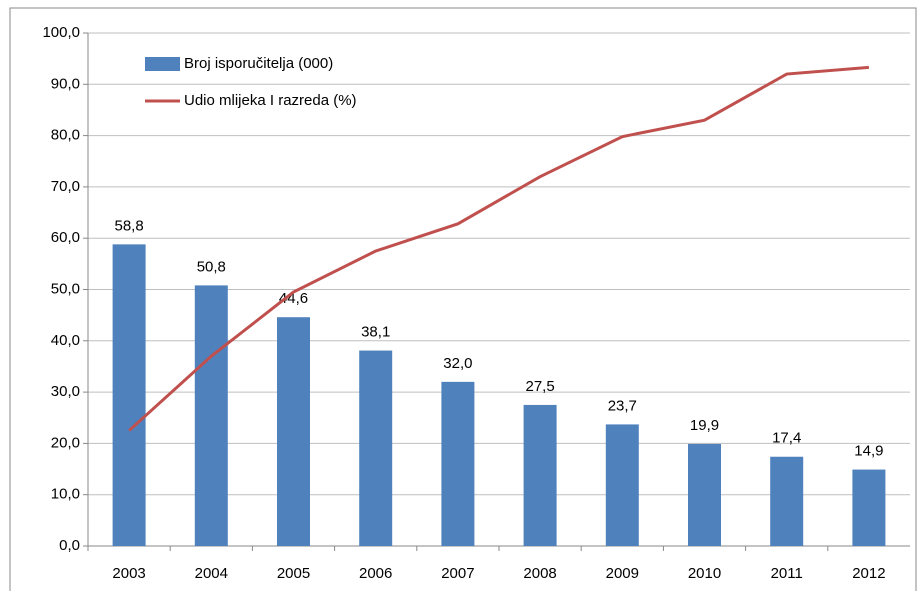  I want to click on legend-label: Udio mlijeka I razreda (%), so click(270, 100).